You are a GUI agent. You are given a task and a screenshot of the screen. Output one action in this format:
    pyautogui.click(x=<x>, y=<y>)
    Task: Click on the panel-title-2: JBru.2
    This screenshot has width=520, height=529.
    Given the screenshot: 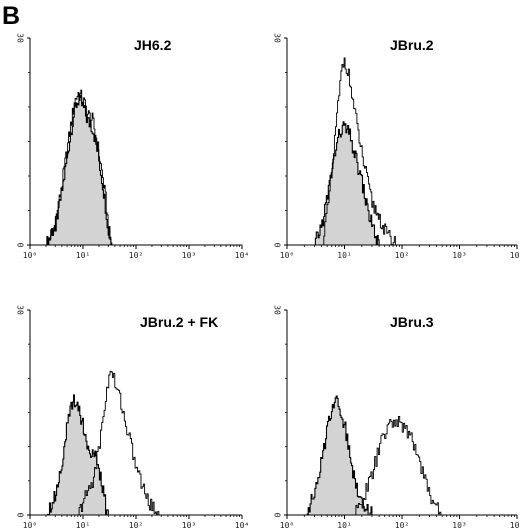 What is the action you would take?
    pyautogui.click(x=412, y=45)
    